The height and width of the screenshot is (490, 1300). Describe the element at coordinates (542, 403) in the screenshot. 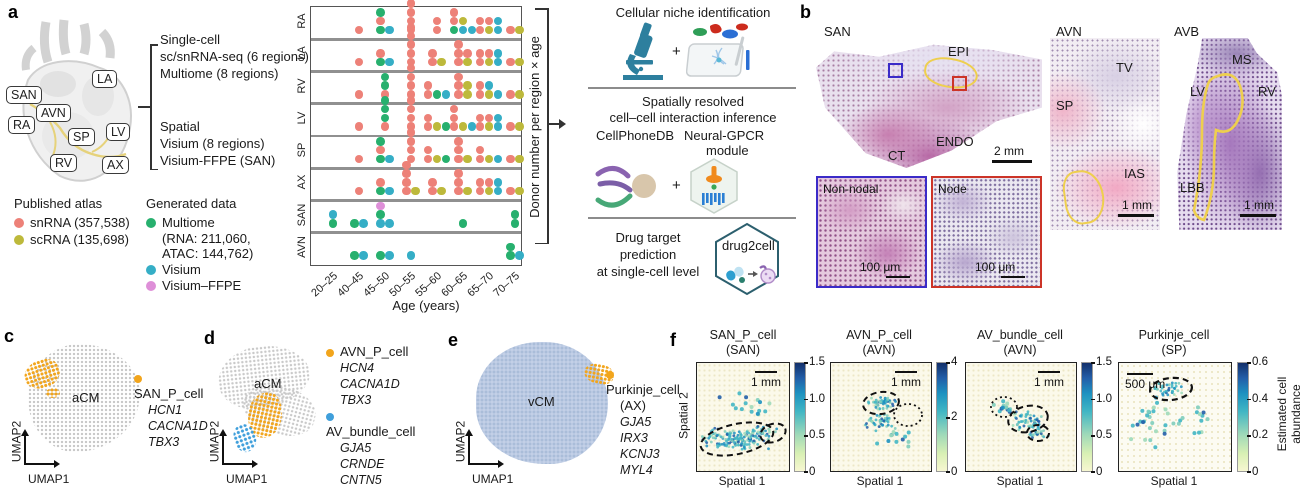

I see `umap-e-vcm-cloud` at that location.